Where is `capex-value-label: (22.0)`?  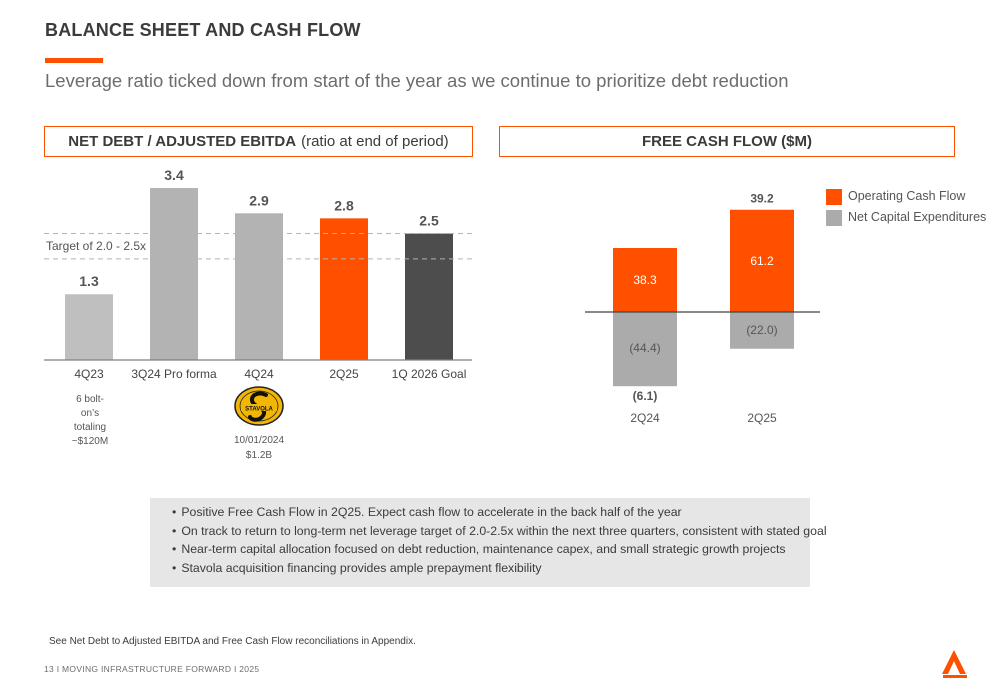 capex-value-label: (22.0) is located at coordinates (761, 330).